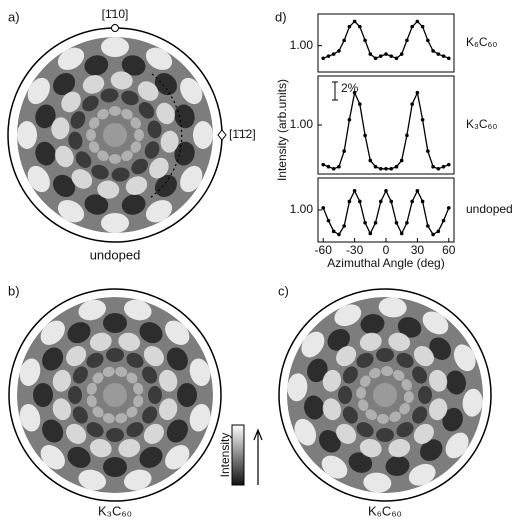 Image resolution: width=525 pixels, height=521 pixels. Describe the element at coordinates (481, 42) in the screenshot. I see `series-label: K₆C₆₀` at that location.